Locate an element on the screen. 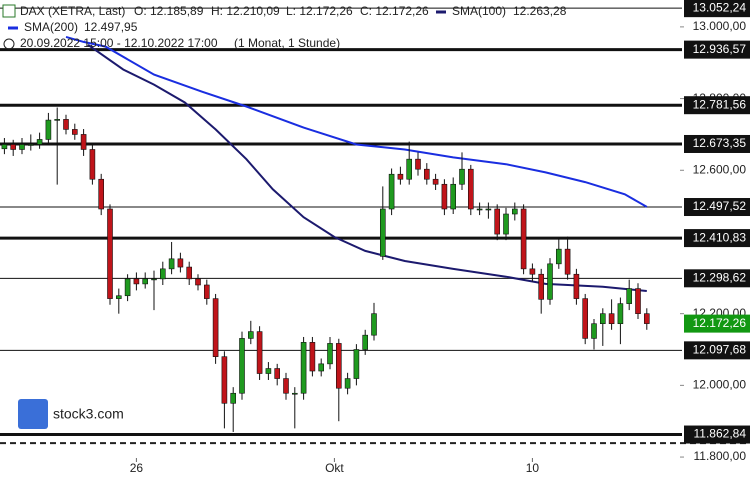  watermark: stock3.com is located at coordinates (71, 414).